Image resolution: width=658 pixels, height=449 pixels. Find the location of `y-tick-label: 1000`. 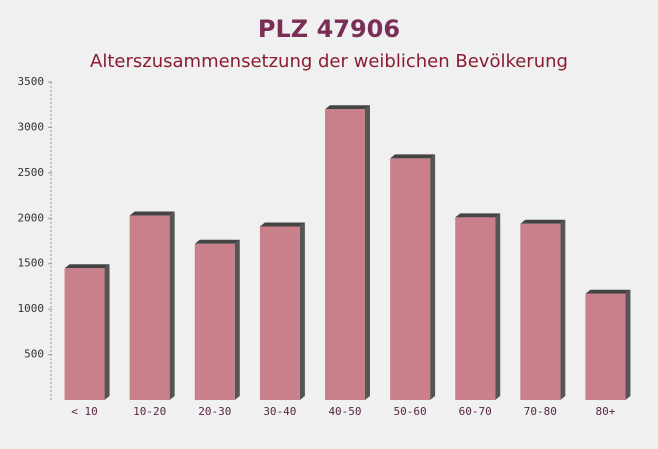

y-tick-label: 1000 is located at coordinates (31, 308).